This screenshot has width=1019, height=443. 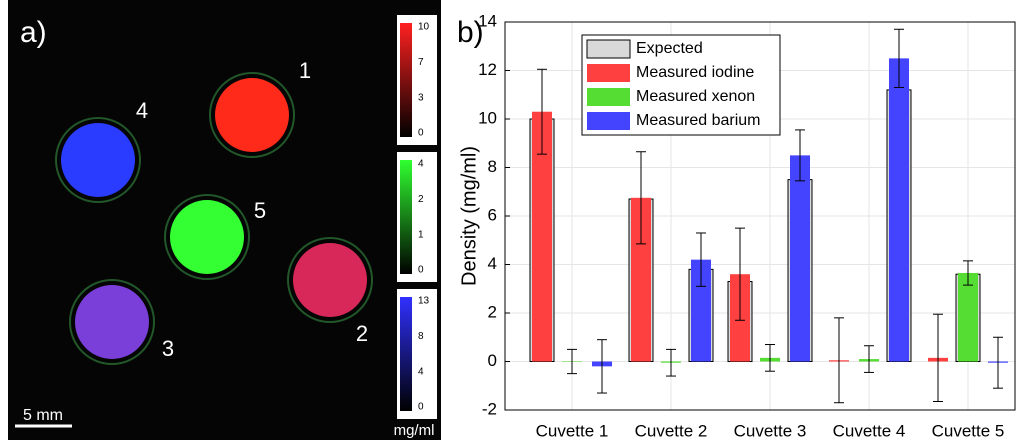 I want to click on y-tick-label: 6, so click(x=492, y=214).